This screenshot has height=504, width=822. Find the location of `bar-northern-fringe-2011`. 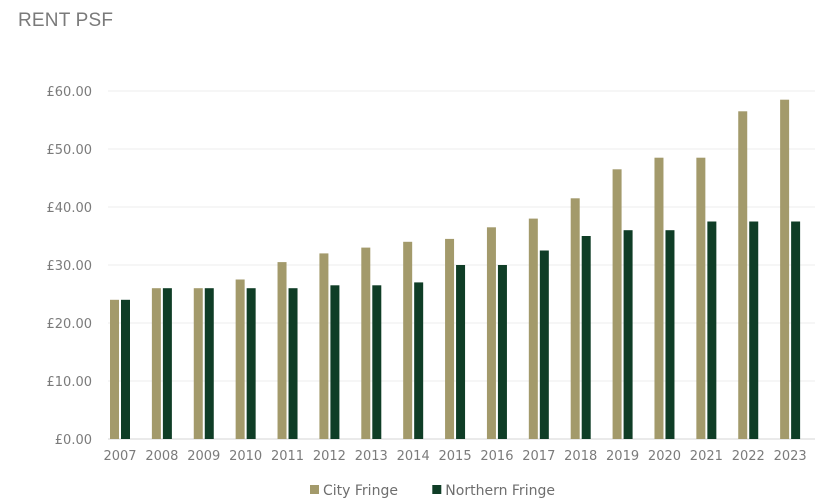

bar-northern-fringe-2011 is located at coordinates (293, 363).